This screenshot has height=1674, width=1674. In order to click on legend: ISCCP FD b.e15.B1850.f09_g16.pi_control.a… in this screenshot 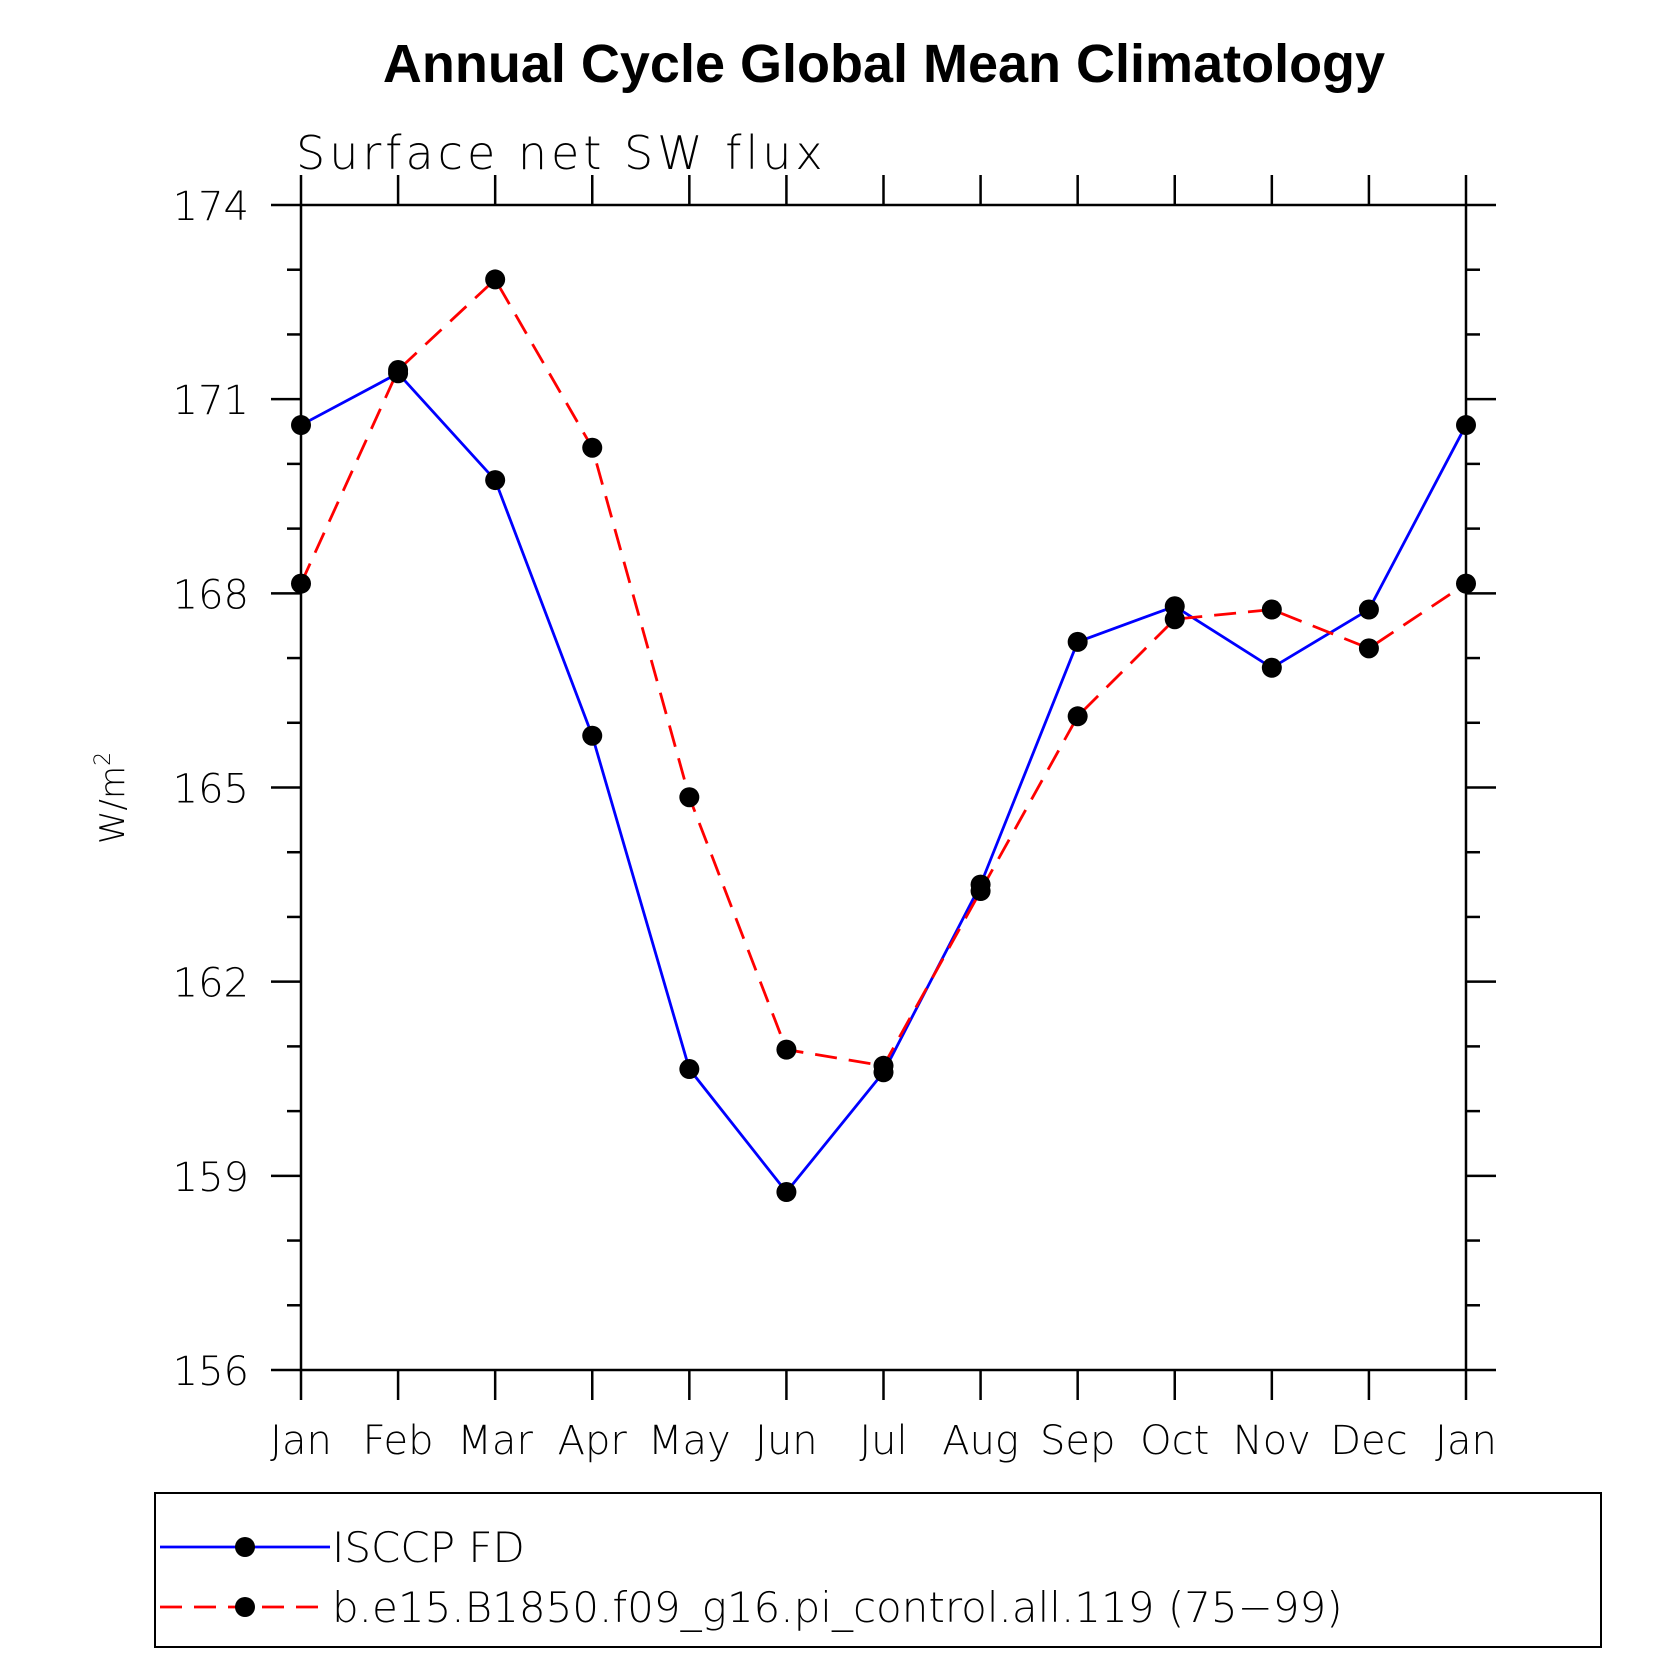, I will do `click(878, 1570)`.